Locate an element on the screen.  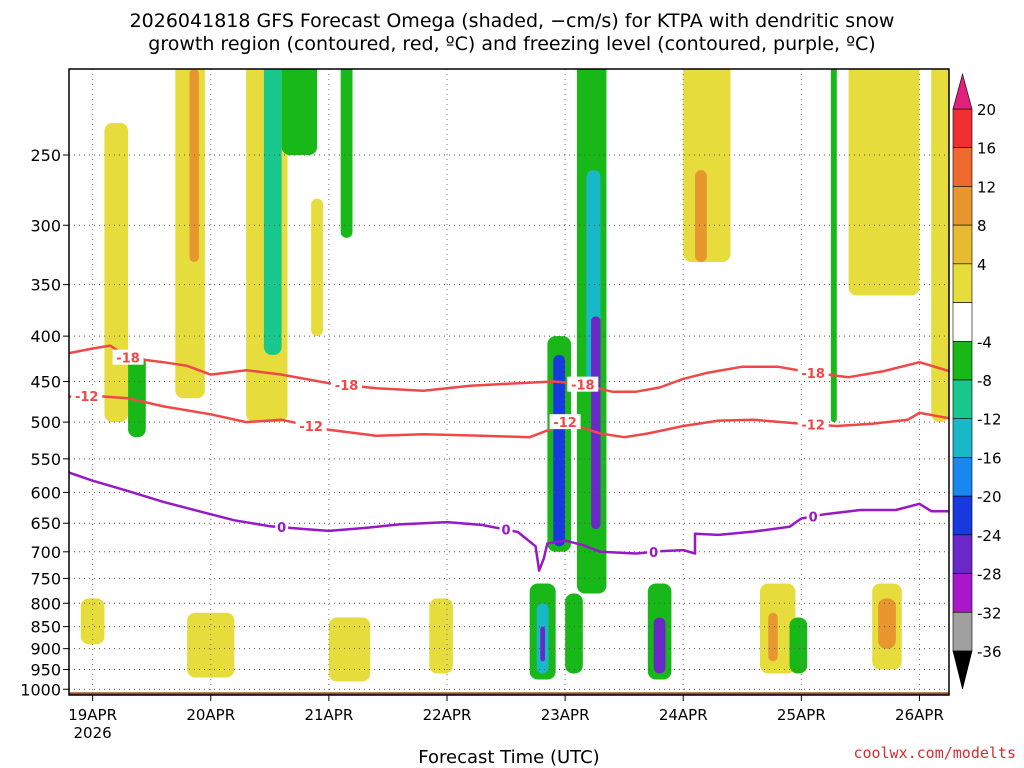
x-tick-label: 21APR is located at coordinates (328, 715).